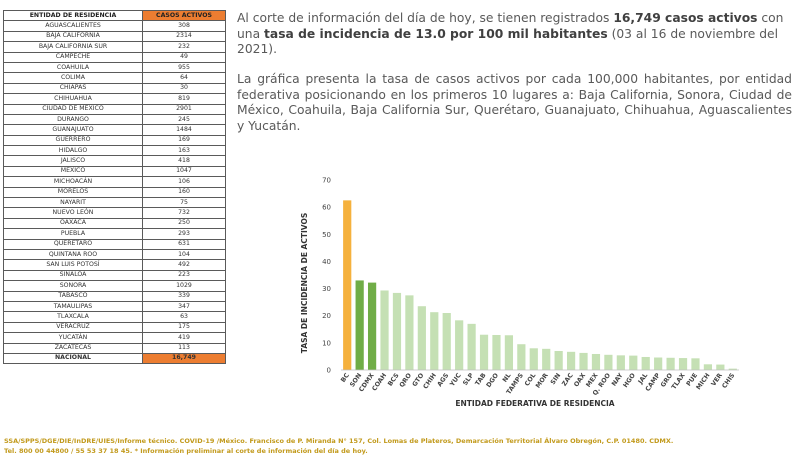 The height and width of the screenshot is (470, 811). I want to click on table-row: QUINTANA ROO 104, so click(114, 254).